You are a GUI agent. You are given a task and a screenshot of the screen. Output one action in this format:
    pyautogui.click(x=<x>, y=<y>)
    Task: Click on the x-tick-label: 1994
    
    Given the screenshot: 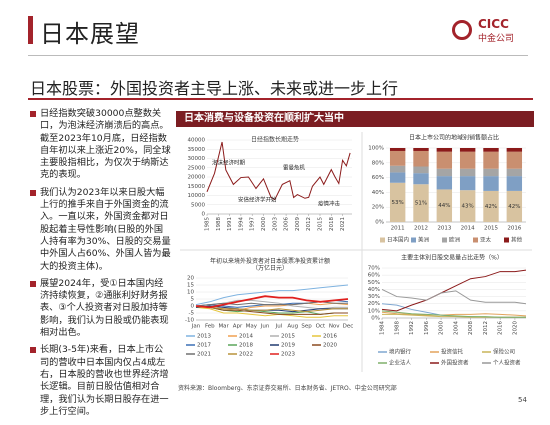 What is the action you would take?
    pyautogui.click(x=241, y=224)
    